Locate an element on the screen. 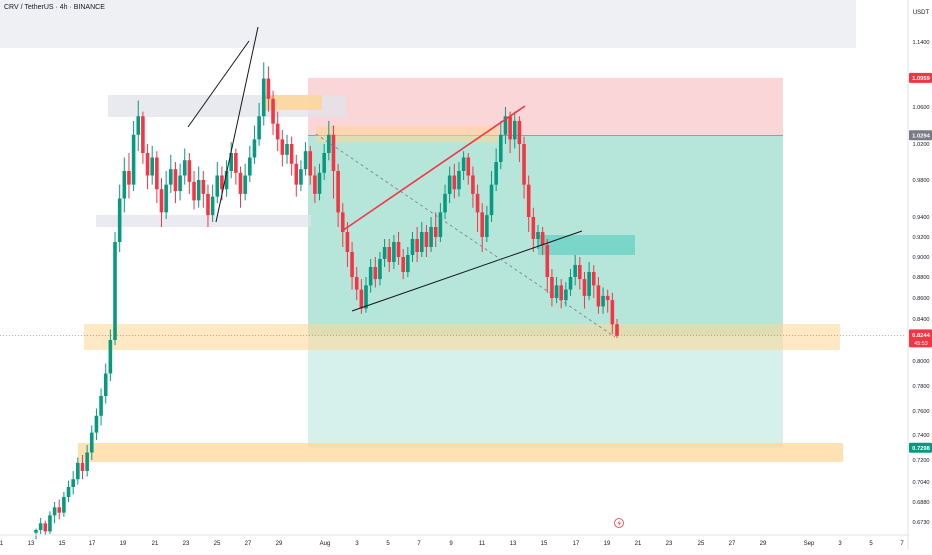  time-tick: 29 is located at coordinates (763, 544).